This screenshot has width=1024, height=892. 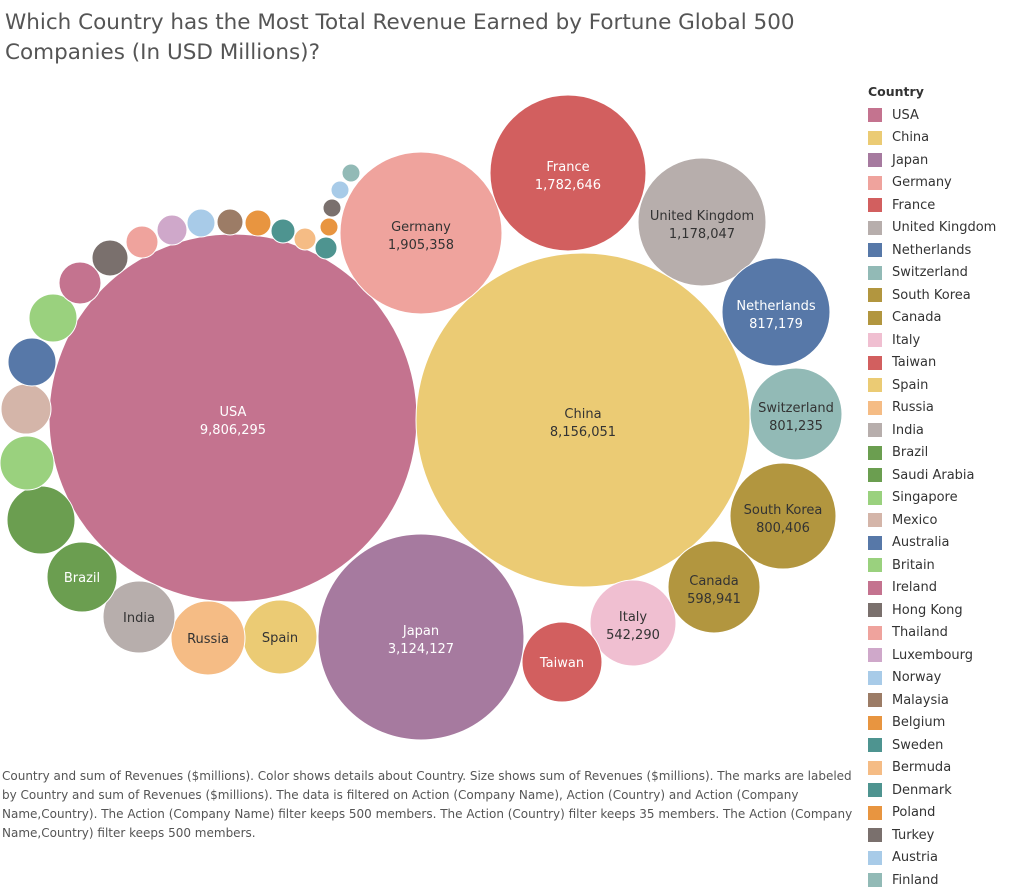 What do you see at coordinates (946, 858) in the screenshot?
I see `legend-item-austria: Austria` at bounding box center [946, 858].